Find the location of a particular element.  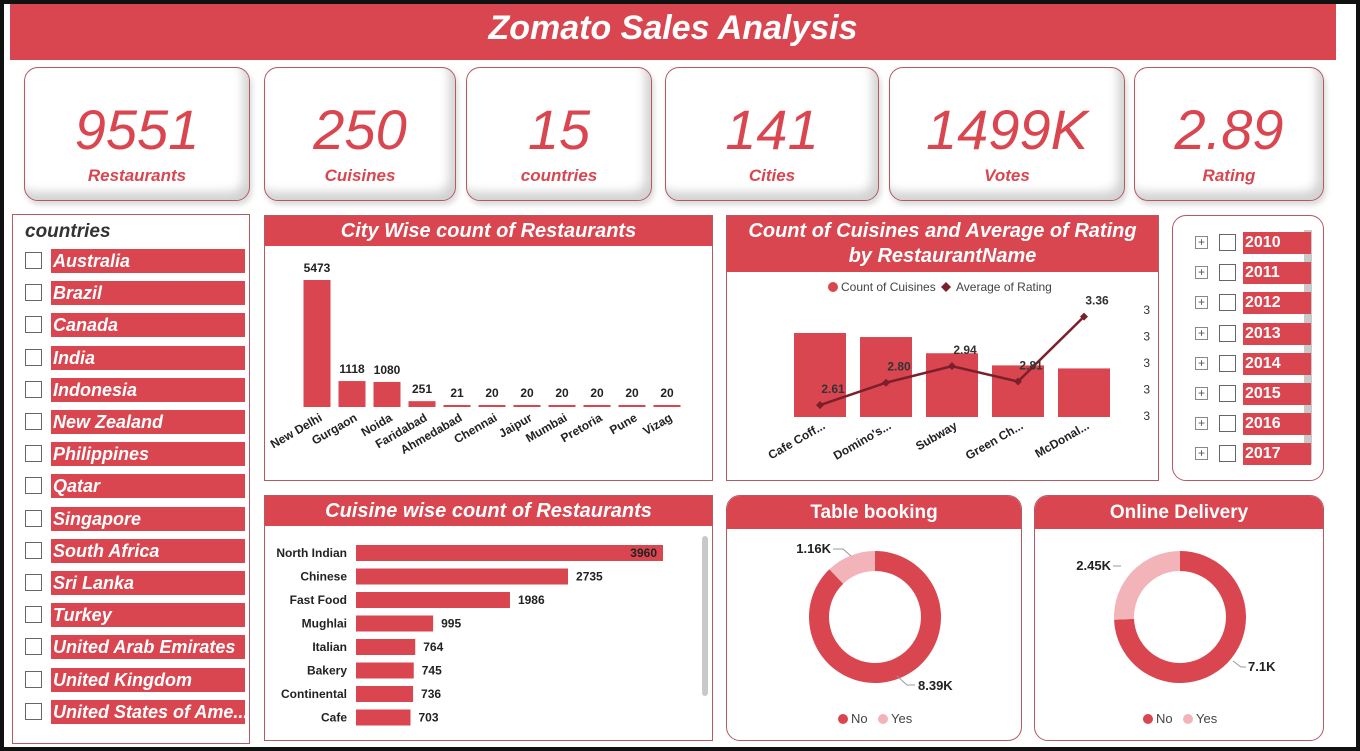

country-option: Singapore is located at coordinates (136, 518).